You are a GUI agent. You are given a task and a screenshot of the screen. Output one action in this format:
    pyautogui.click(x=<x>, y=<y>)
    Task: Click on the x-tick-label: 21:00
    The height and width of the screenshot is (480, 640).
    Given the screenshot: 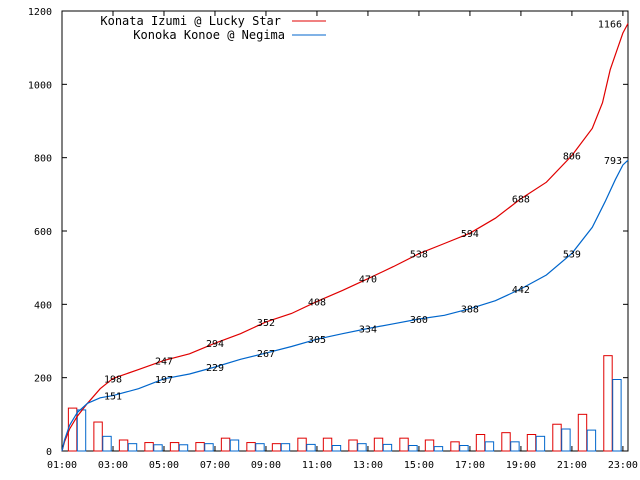 What is the action you would take?
    pyautogui.click(x=572, y=465)
    